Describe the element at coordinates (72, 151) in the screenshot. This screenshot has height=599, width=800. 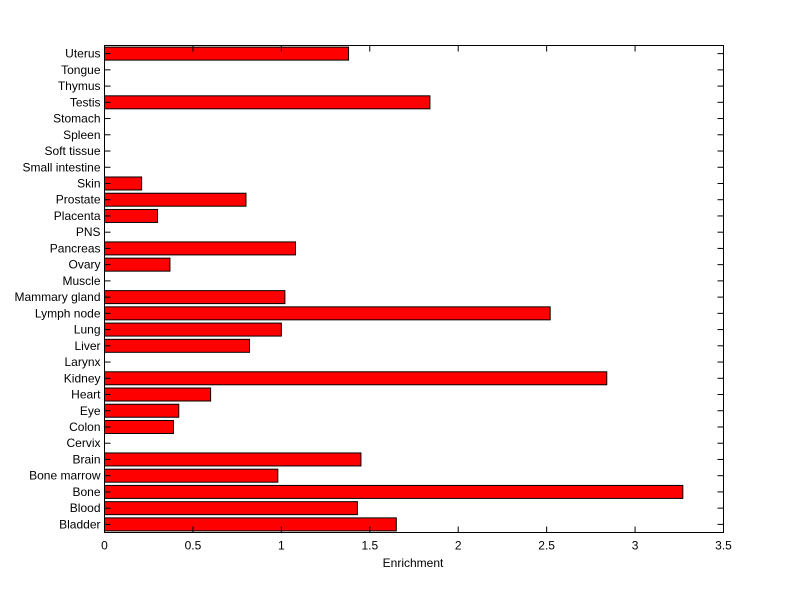
I see `y-tick-label: Soft tissue` at that location.